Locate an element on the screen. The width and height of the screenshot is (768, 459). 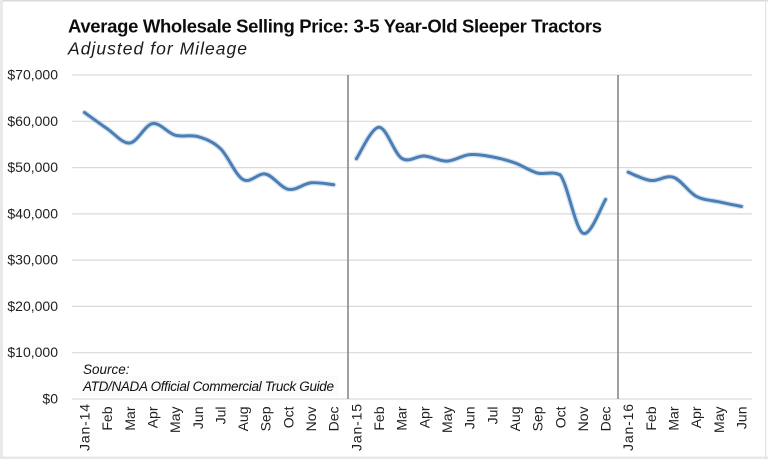
svg-text: $50,000 is located at coordinates (32, 167).